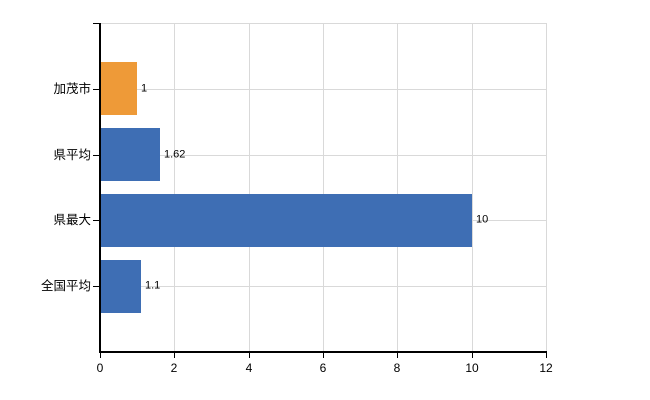  What do you see at coordinates (96, 23) in the screenshot?
I see `y-axis-top-tick` at bounding box center [96, 23].